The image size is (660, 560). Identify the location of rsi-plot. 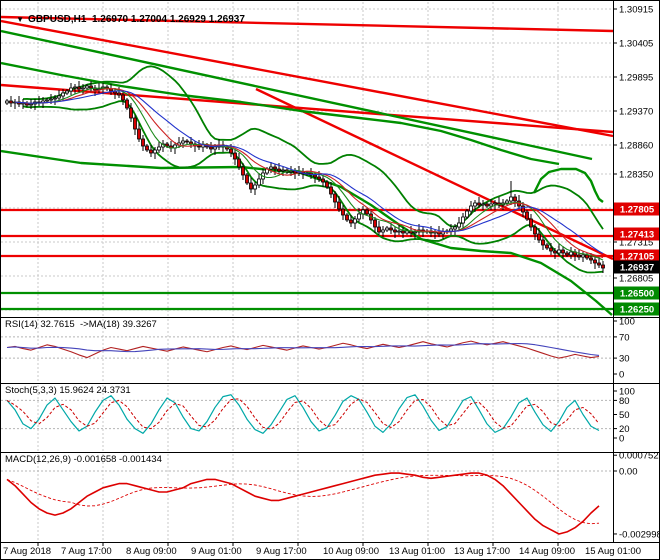
(303, 349).